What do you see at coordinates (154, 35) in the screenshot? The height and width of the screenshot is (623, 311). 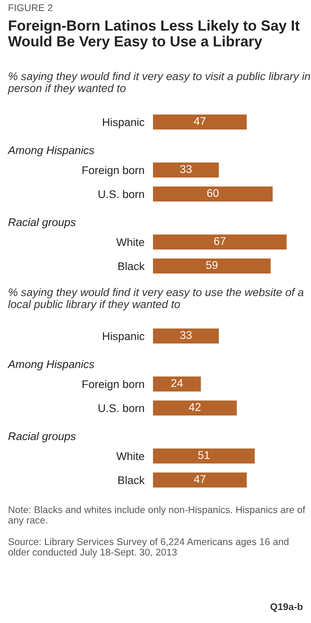 I see `chart-title: Foreign-Born Latinos Less Likely to Say It Would Be Very Easy to Use a Library` at bounding box center [154, 35].